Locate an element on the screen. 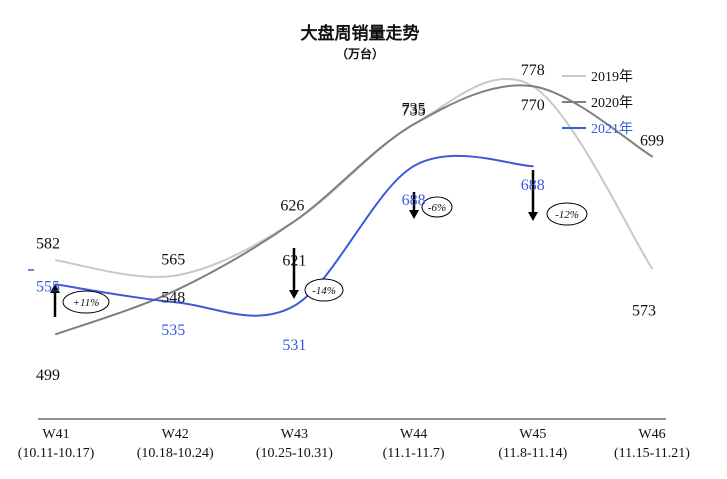  data-label: 535 is located at coordinates (173, 330).